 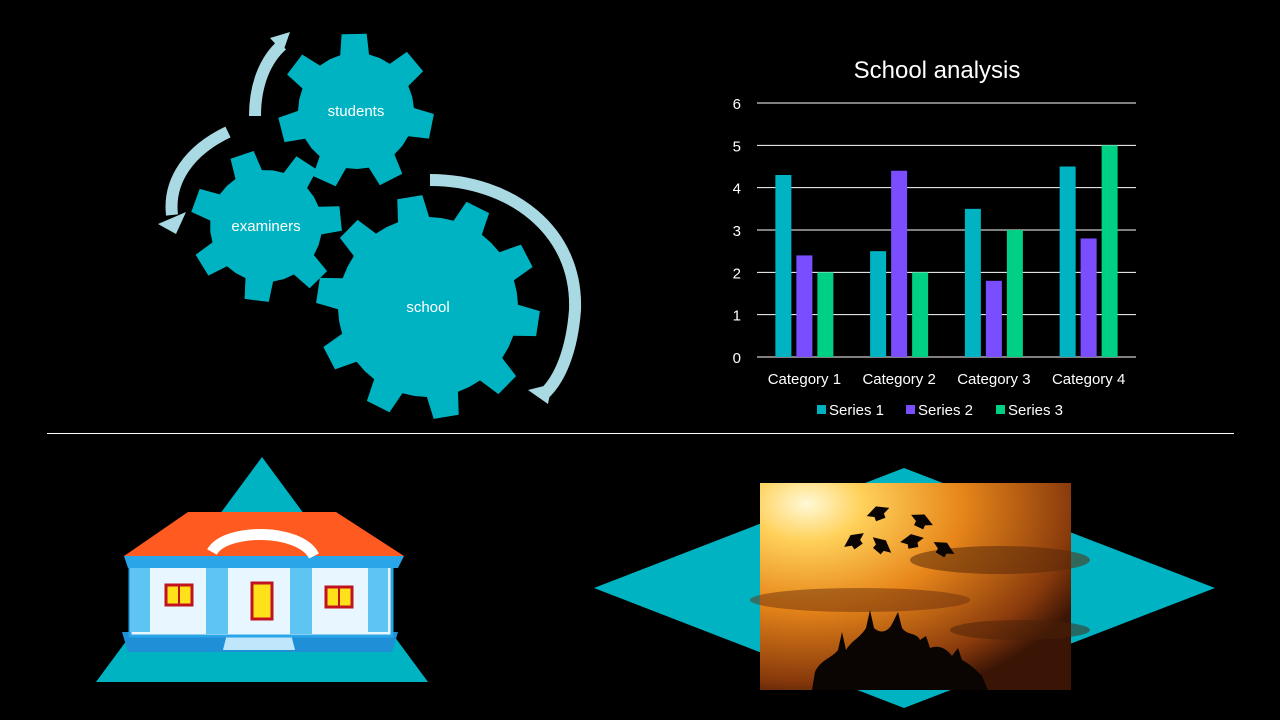 I want to click on graduates-silhouette, so click(x=900, y=650).